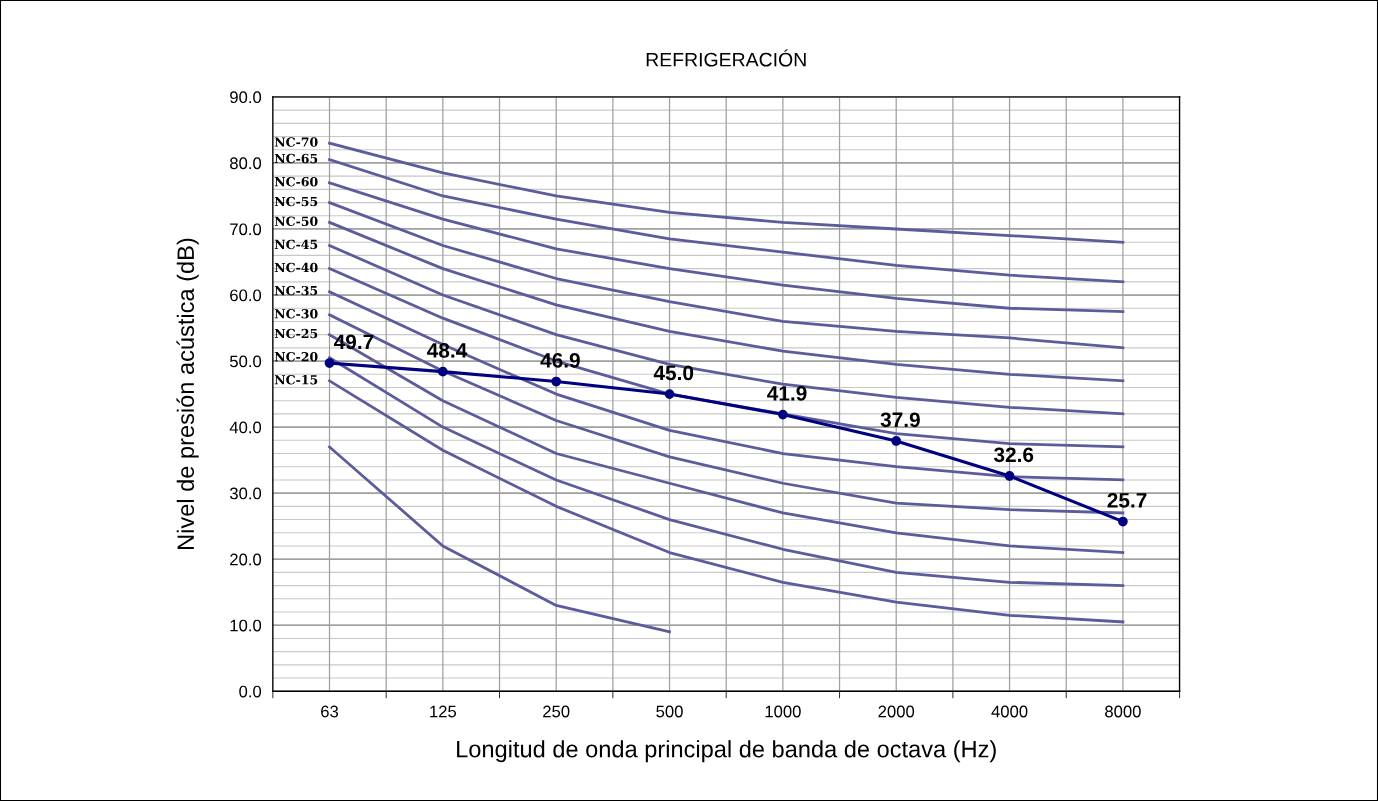  Describe the element at coordinates (556, 711) in the screenshot. I see `x-tick-label: 250` at that location.